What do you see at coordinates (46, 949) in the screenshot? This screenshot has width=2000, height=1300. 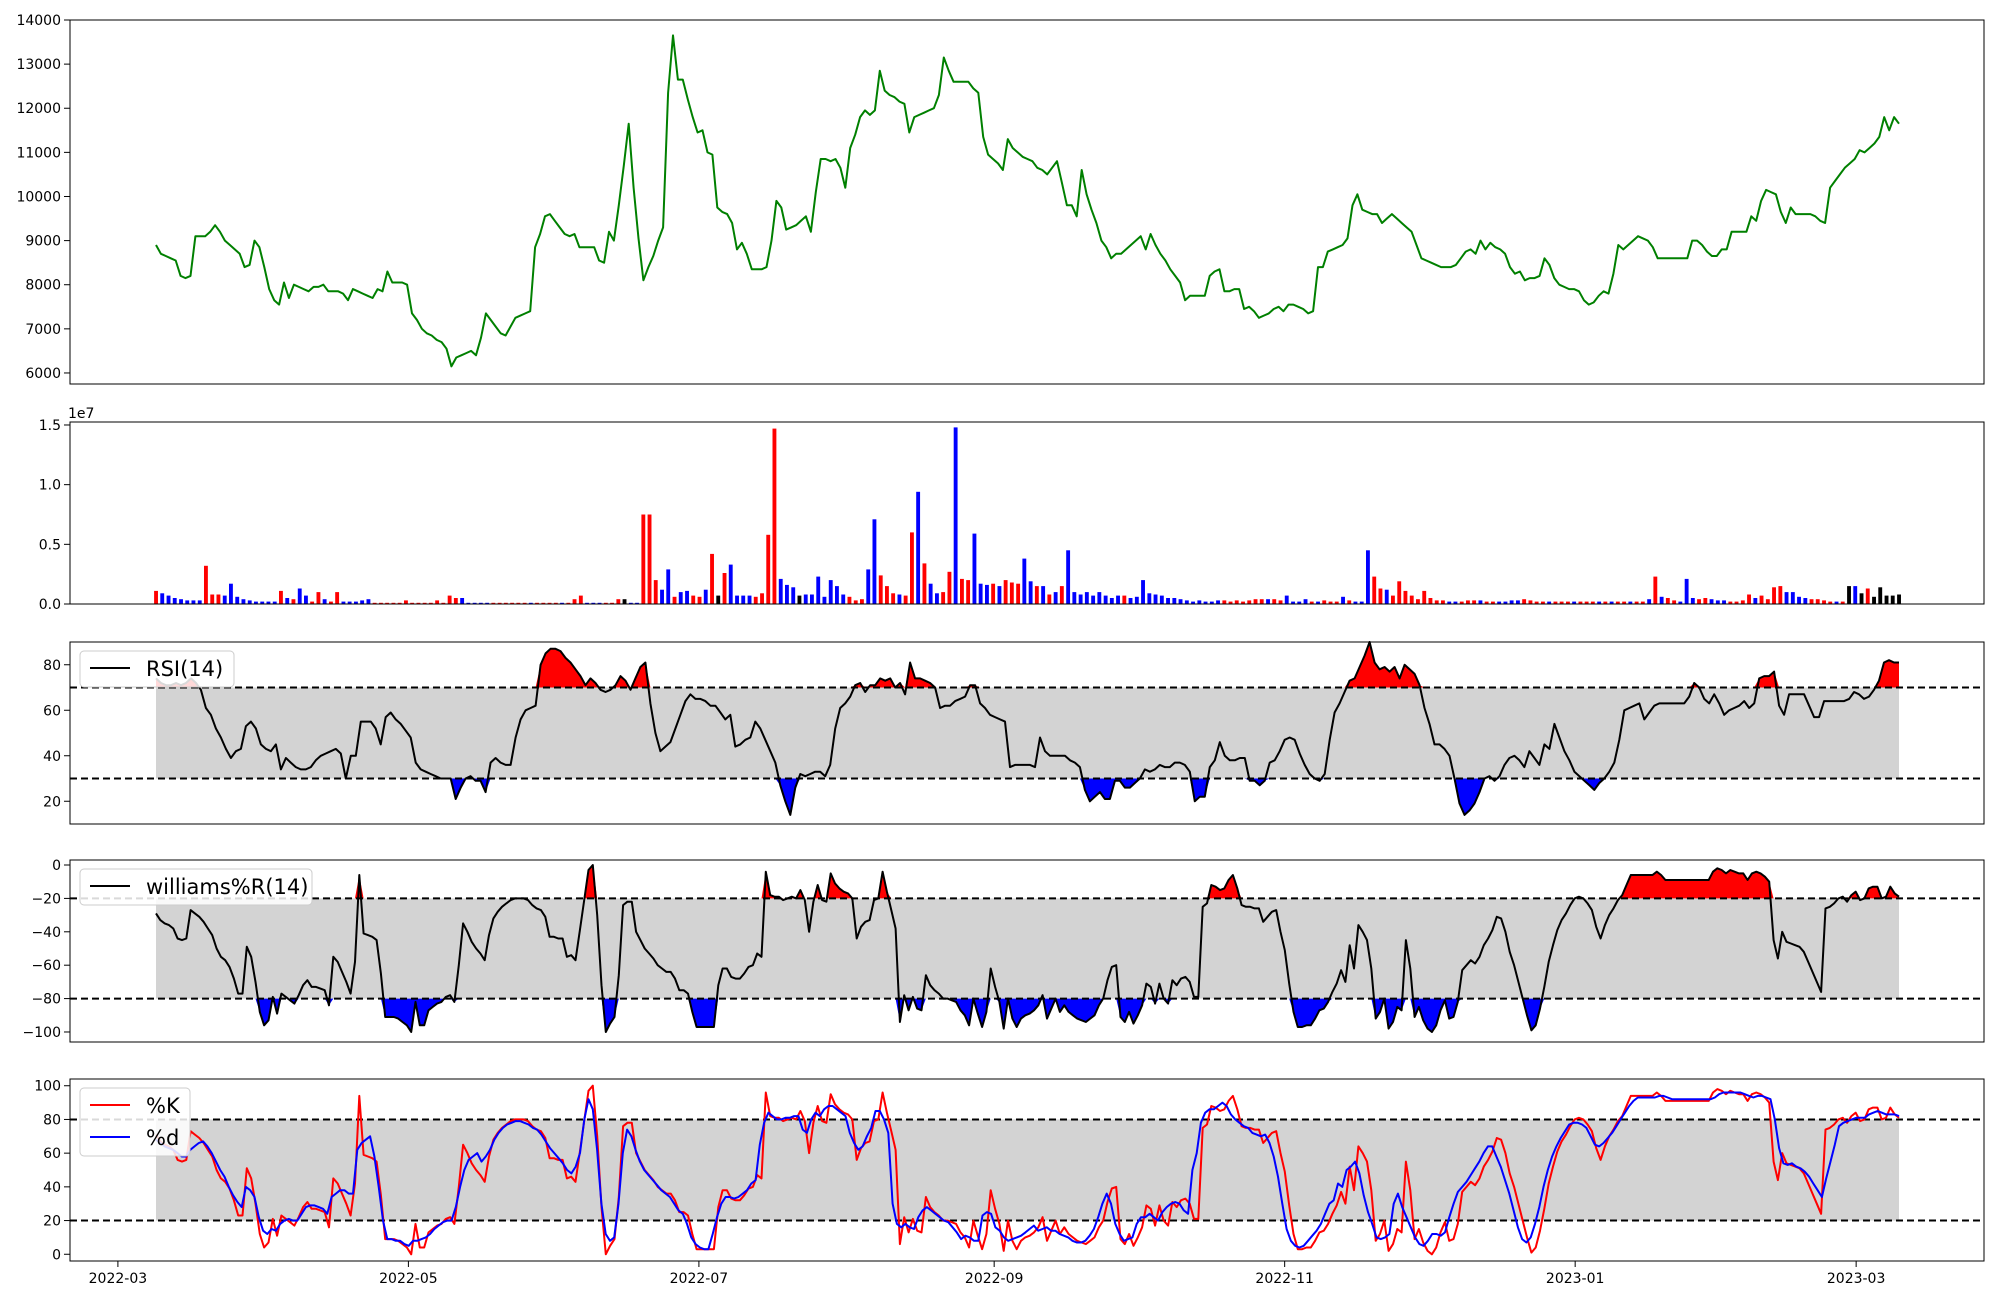 I see `williams-y-axis: −100 −80 −60 −40 −20 0` at bounding box center [46, 949].